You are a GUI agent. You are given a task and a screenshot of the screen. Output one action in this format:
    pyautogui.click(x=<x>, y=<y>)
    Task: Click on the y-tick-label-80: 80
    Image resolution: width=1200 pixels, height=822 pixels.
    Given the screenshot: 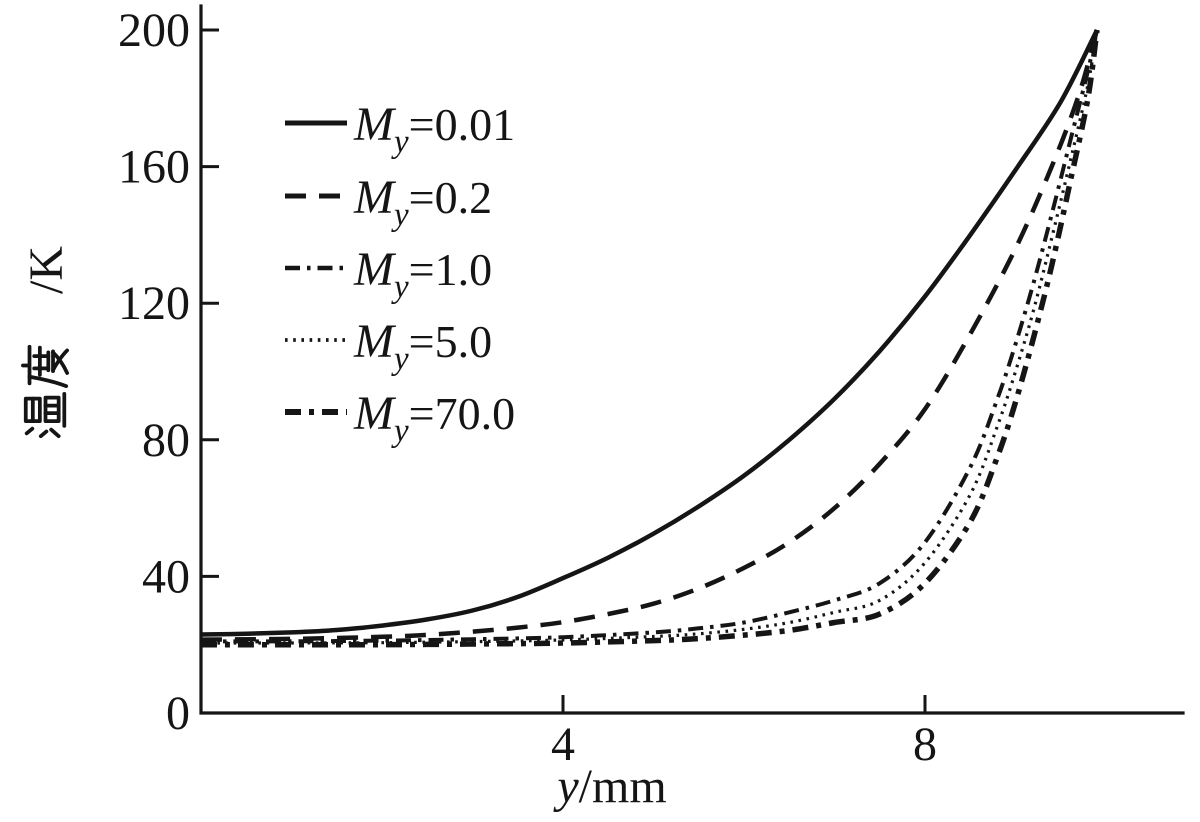 What is the action you would take?
    pyautogui.click(x=166, y=440)
    